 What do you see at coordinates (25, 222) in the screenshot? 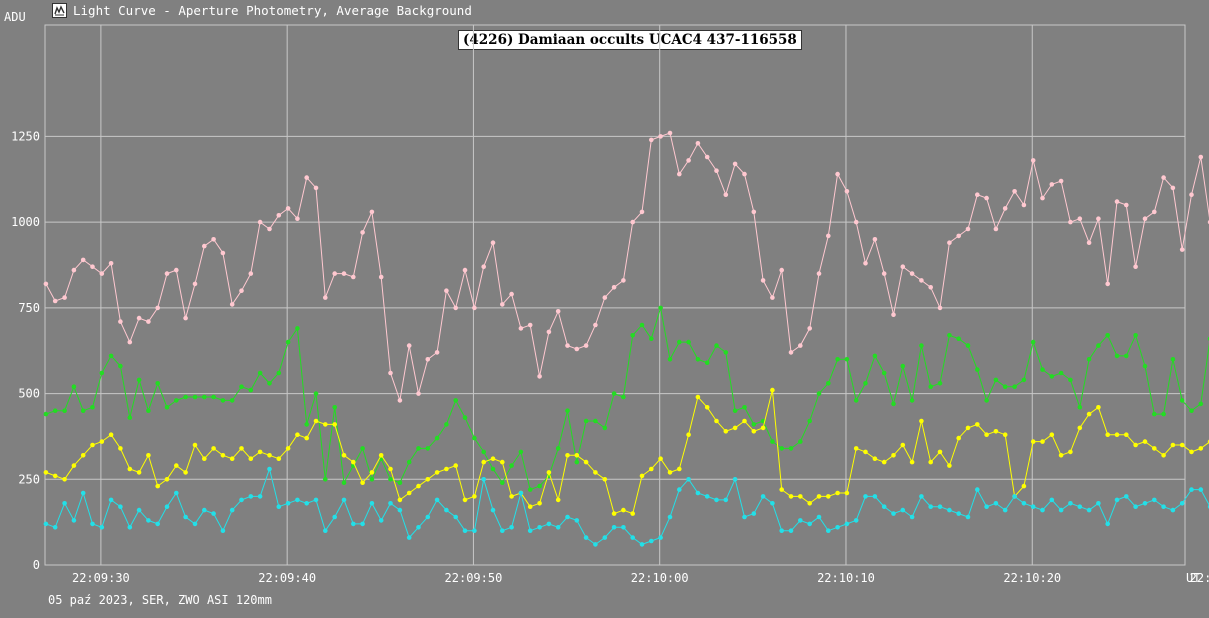
I see `y-tick-label: 1000` at bounding box center [25, 222].